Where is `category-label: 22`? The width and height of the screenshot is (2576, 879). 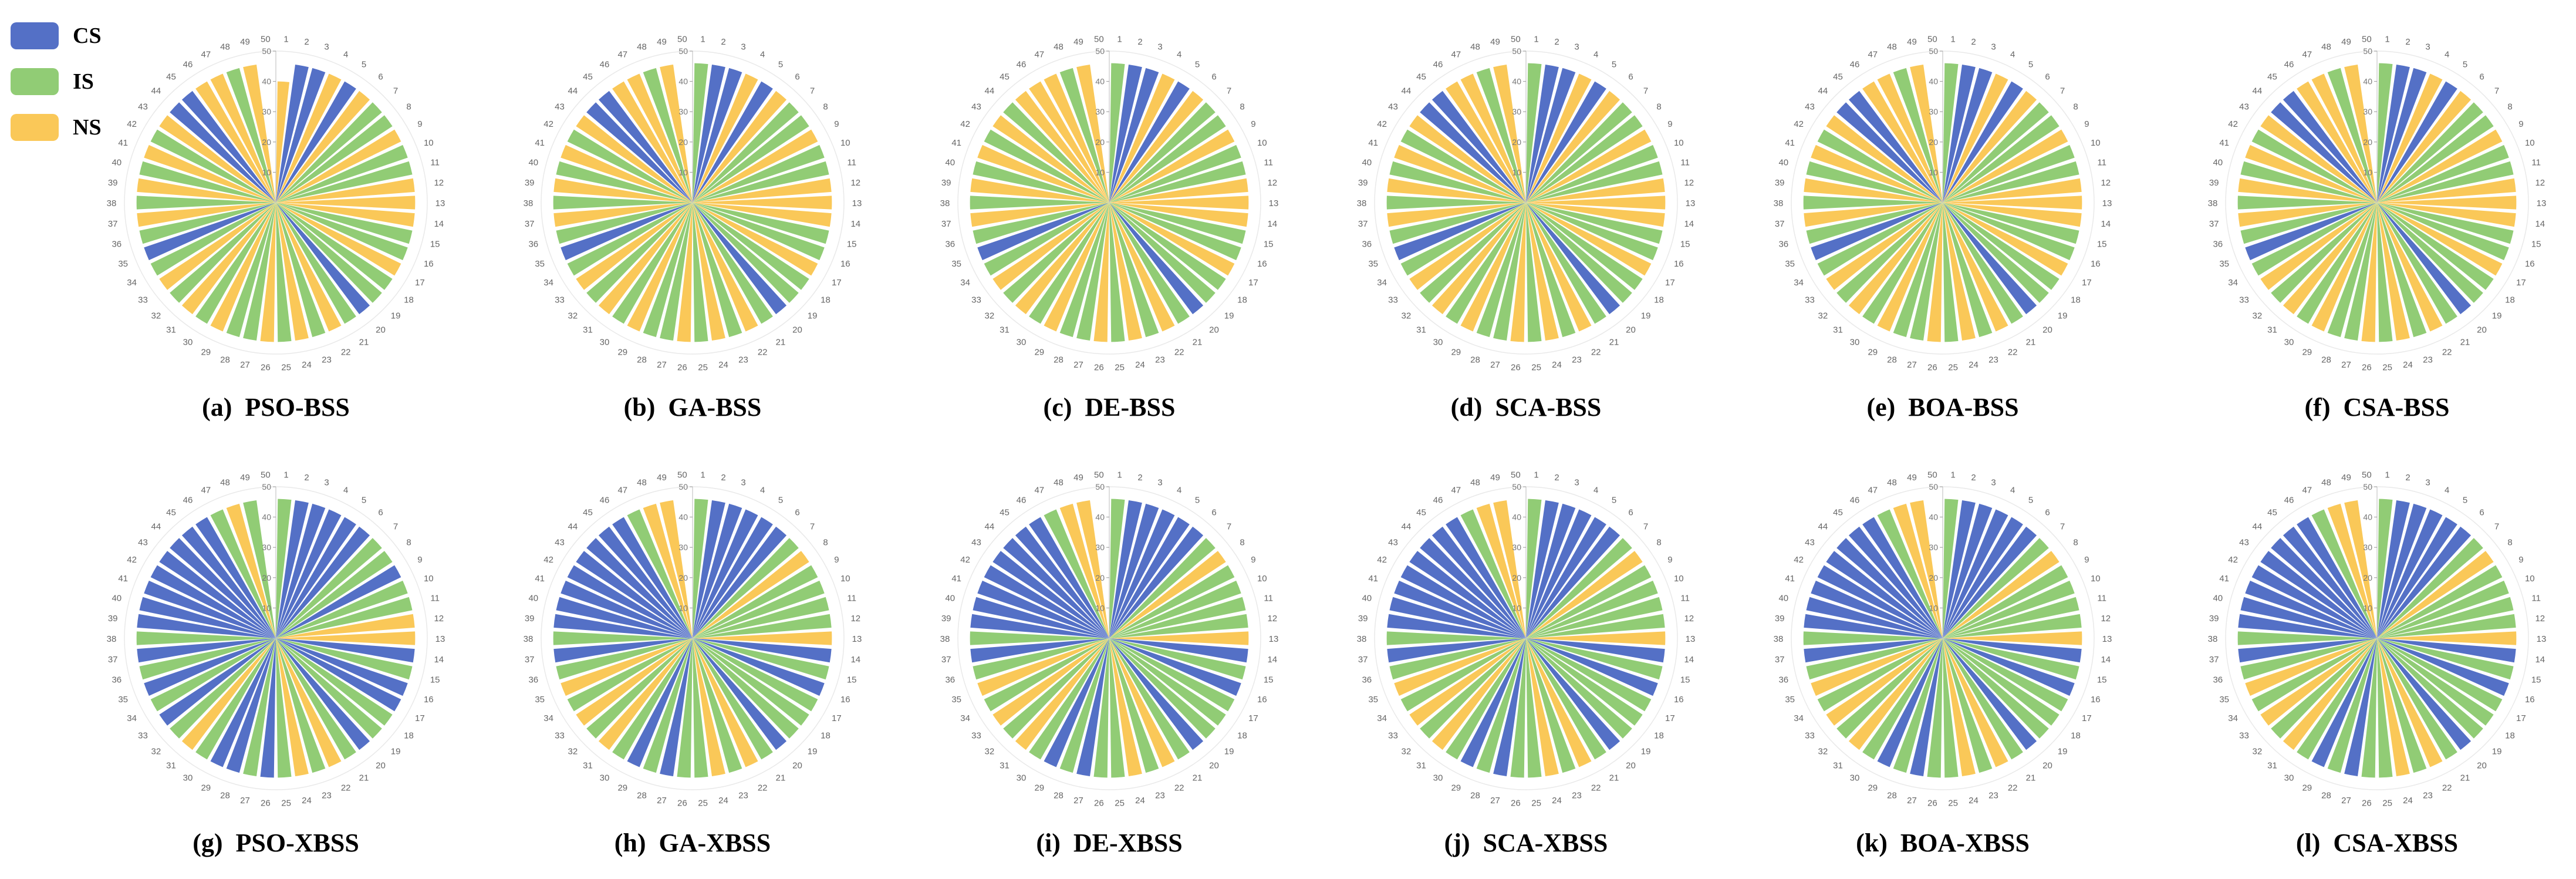 category-label: 22 is located at coordinates (2013, 788).